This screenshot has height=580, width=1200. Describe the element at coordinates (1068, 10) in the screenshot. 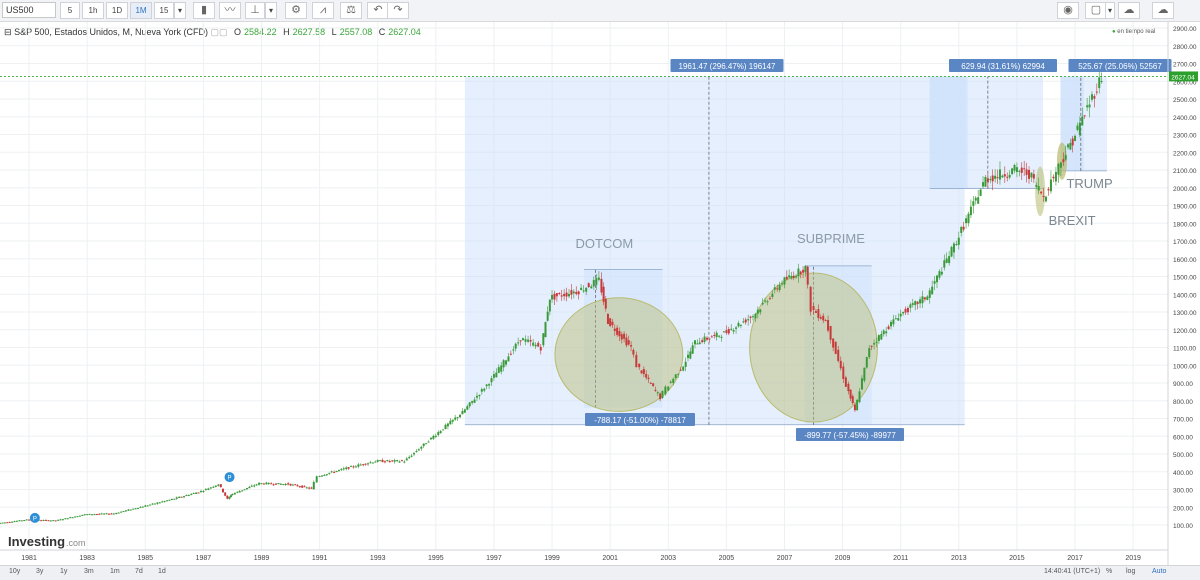

I see `camera-icon: ◉` at that location.